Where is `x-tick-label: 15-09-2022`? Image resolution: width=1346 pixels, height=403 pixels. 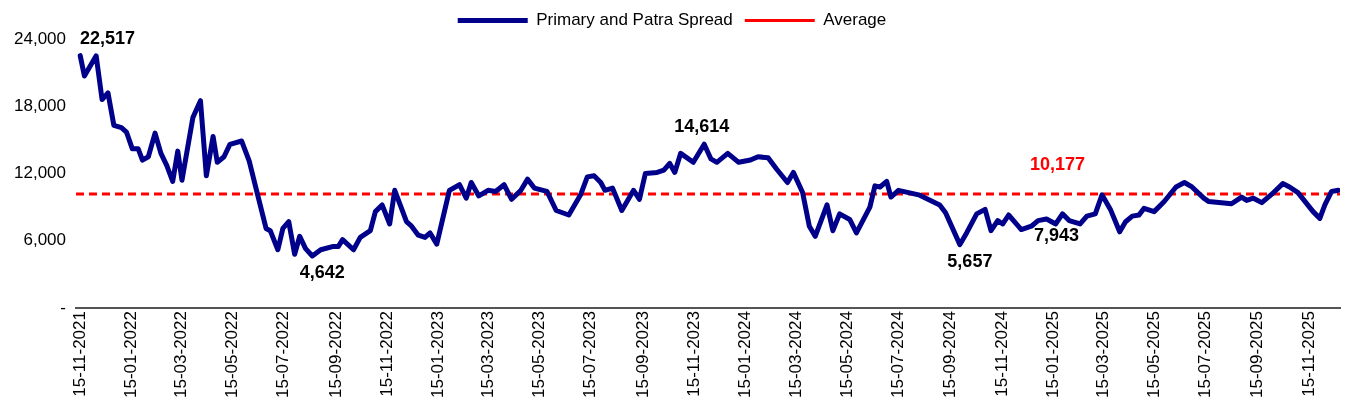 x-tick-label: 15-09-2022 is located at coordinates (335, 355).